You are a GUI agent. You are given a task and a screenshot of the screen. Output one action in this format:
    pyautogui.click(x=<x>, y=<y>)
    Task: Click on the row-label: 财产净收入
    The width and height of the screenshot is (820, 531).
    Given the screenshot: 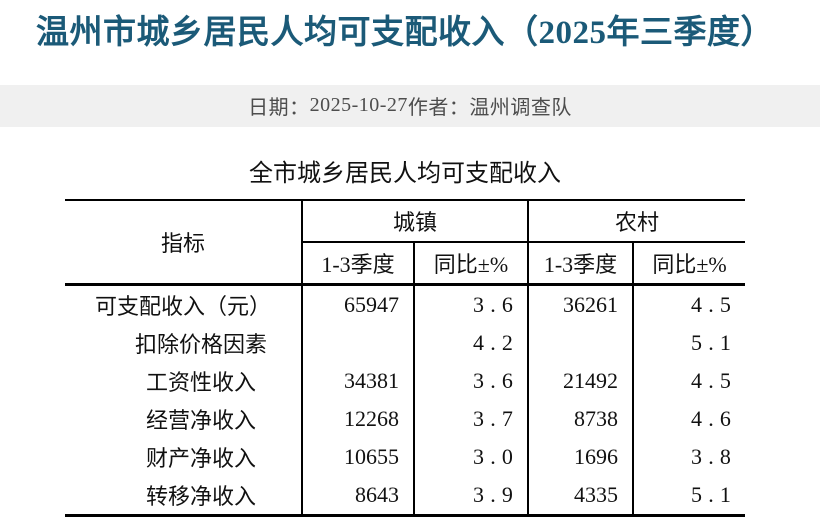 What is the action you would take?
    pyautogui.click(x=200, y=458)
    